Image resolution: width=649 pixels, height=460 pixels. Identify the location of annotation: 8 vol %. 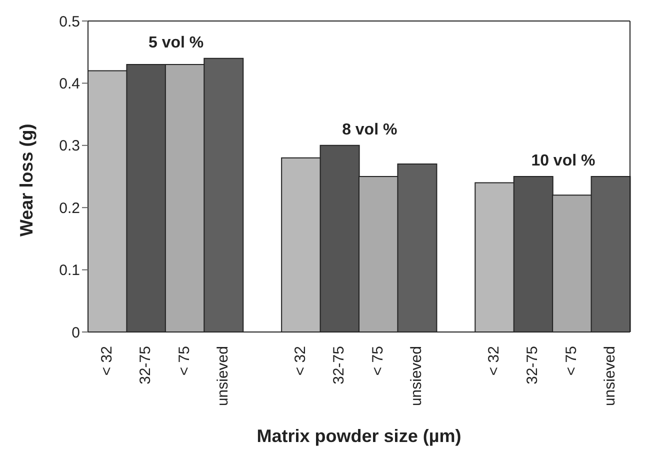
(370, 129).